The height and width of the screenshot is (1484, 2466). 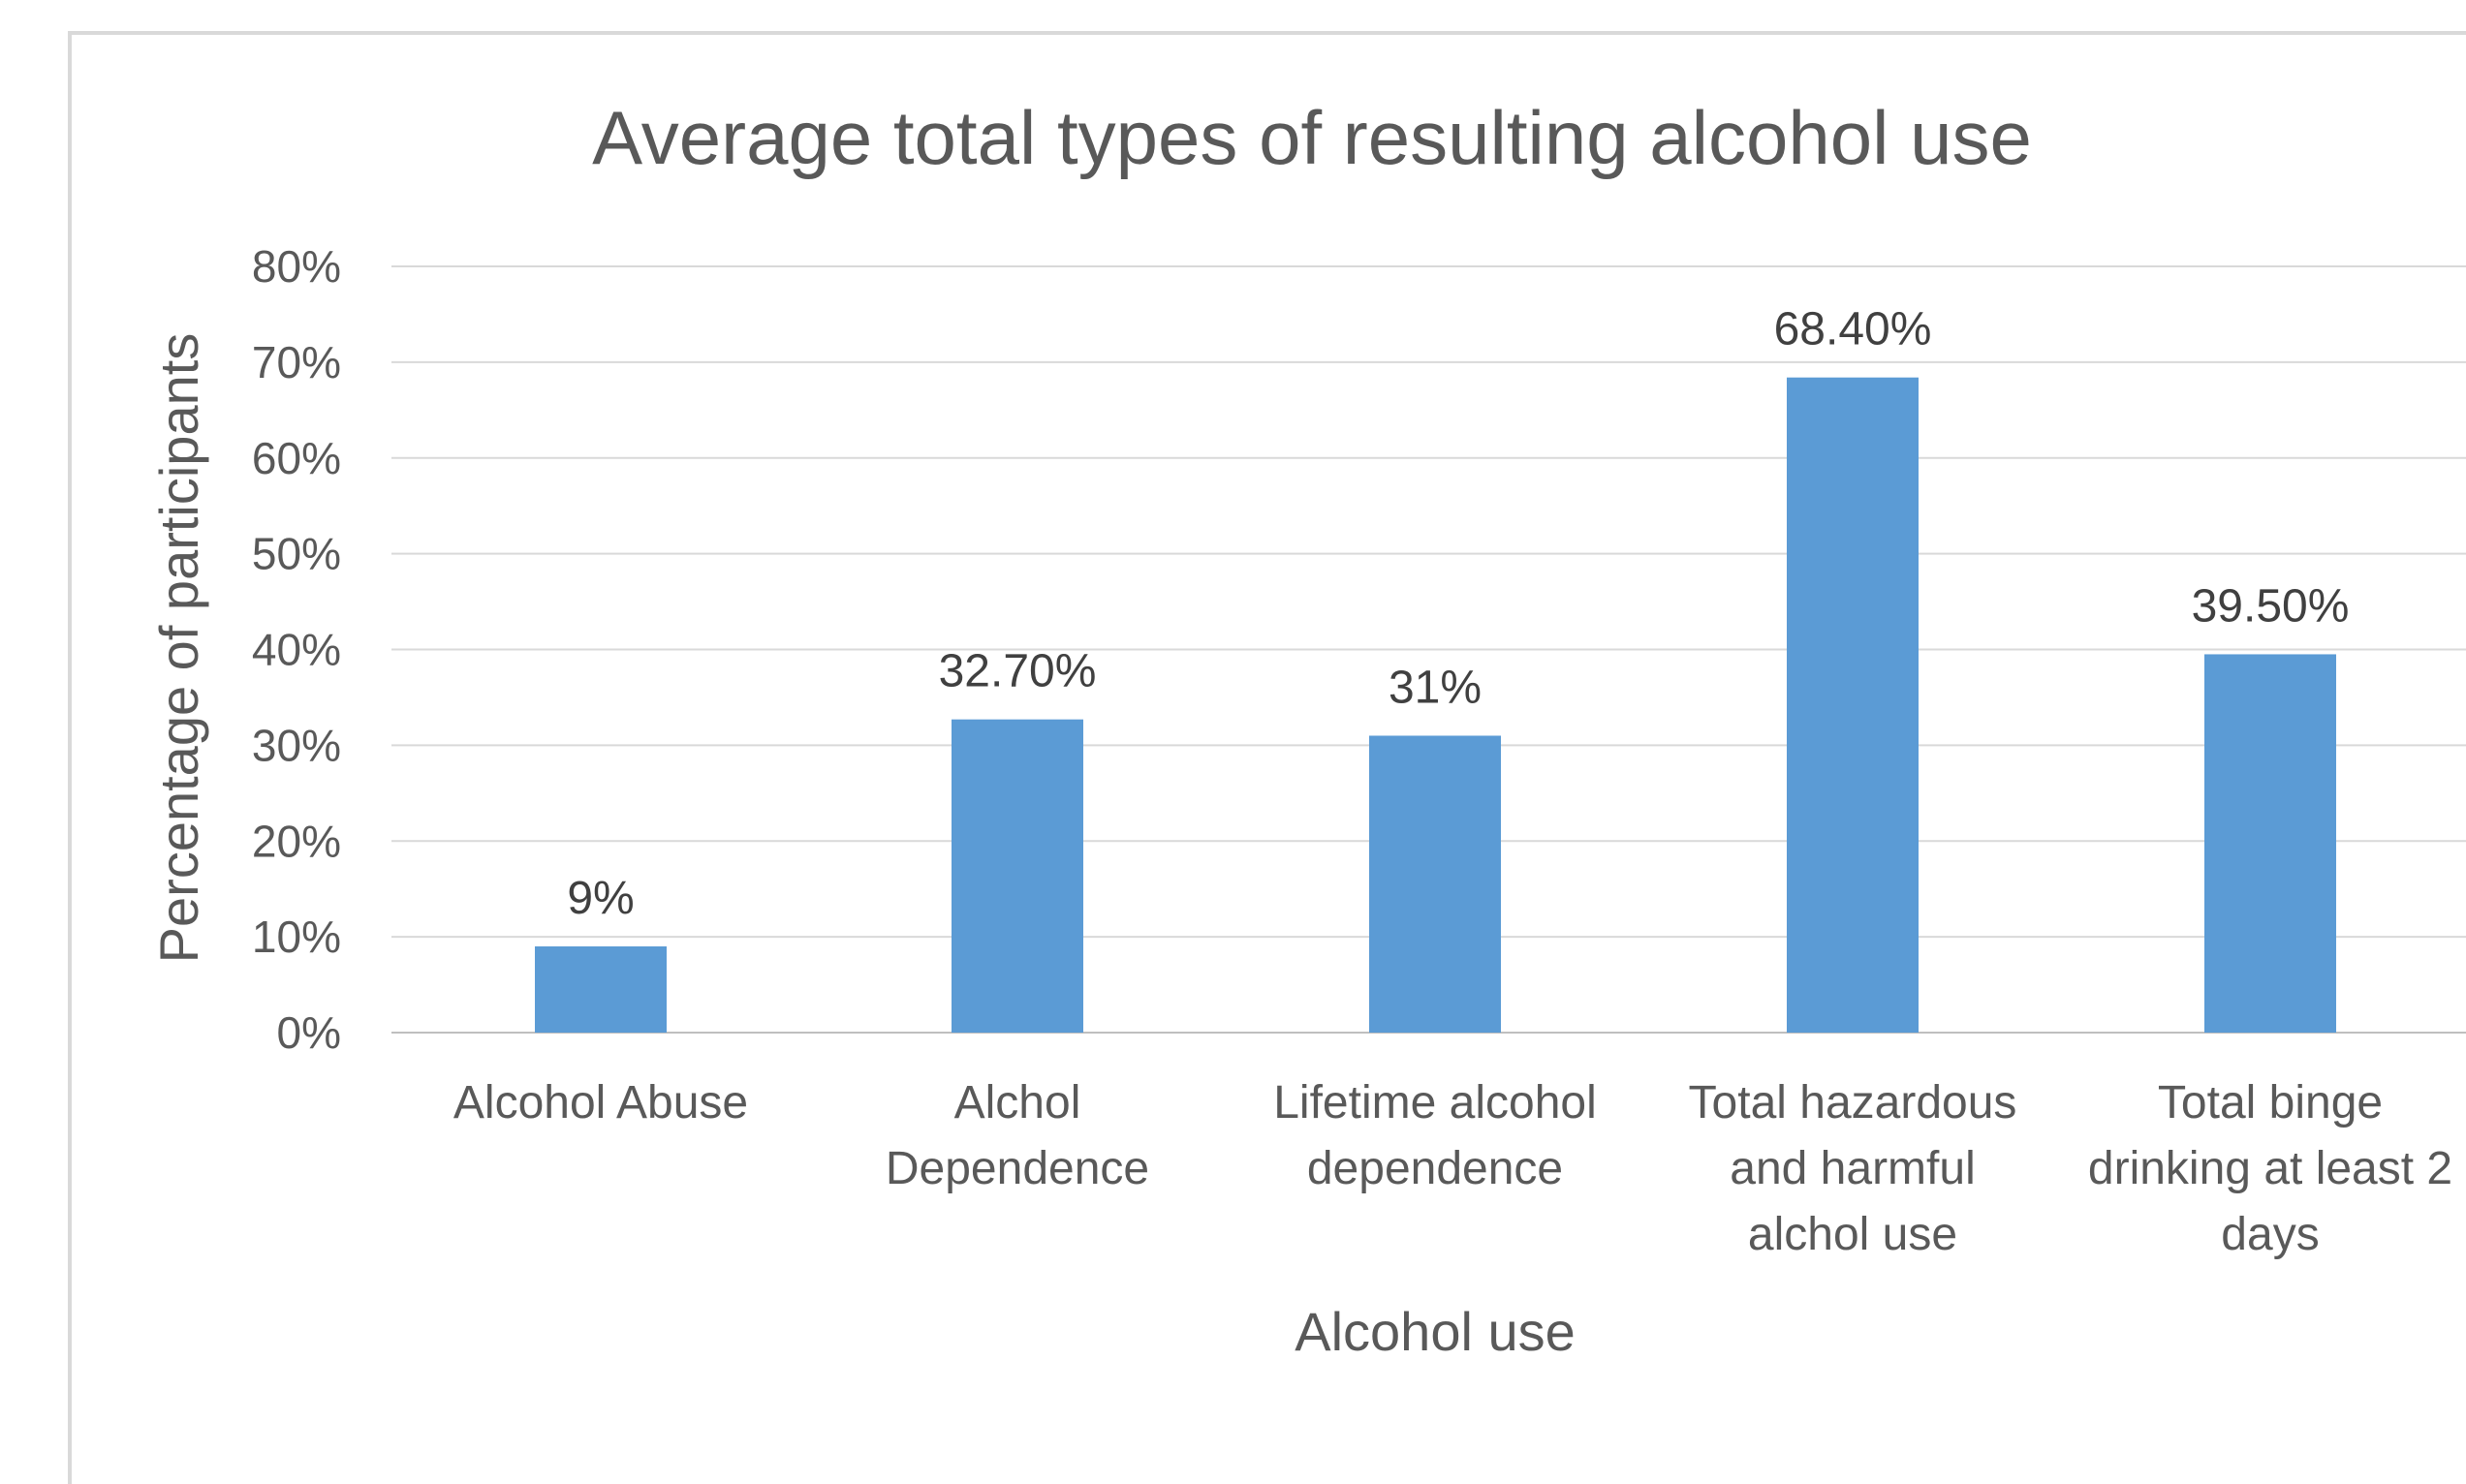 I want to click on y-axis-title: Percentage of participants, so click(x=179, y=648).